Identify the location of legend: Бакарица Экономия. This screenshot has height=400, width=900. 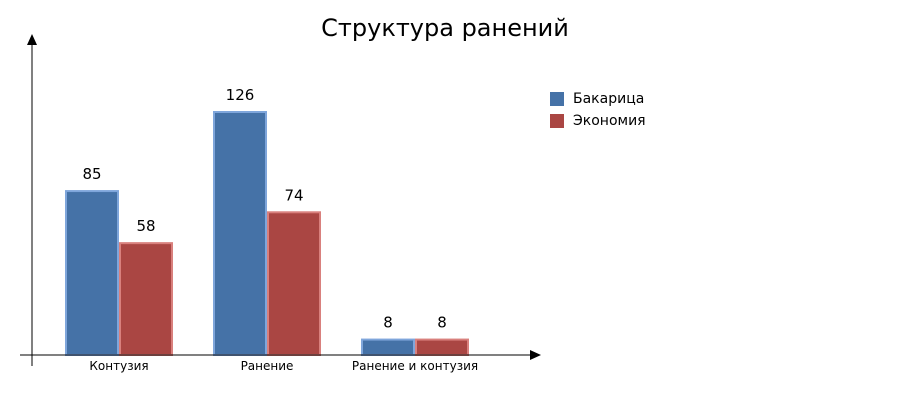
(598, 110).